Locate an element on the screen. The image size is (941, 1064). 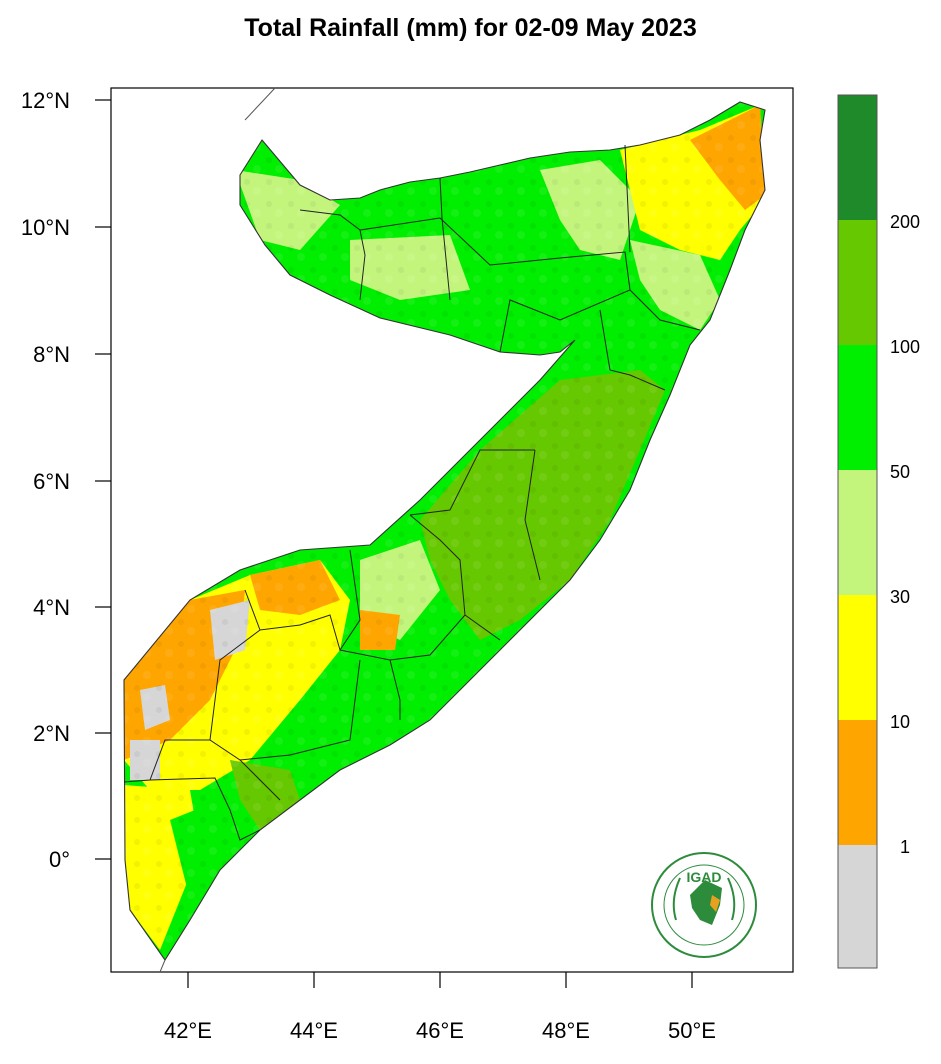
lat-label-12n: 12°N is located at coordinates (45, 100).